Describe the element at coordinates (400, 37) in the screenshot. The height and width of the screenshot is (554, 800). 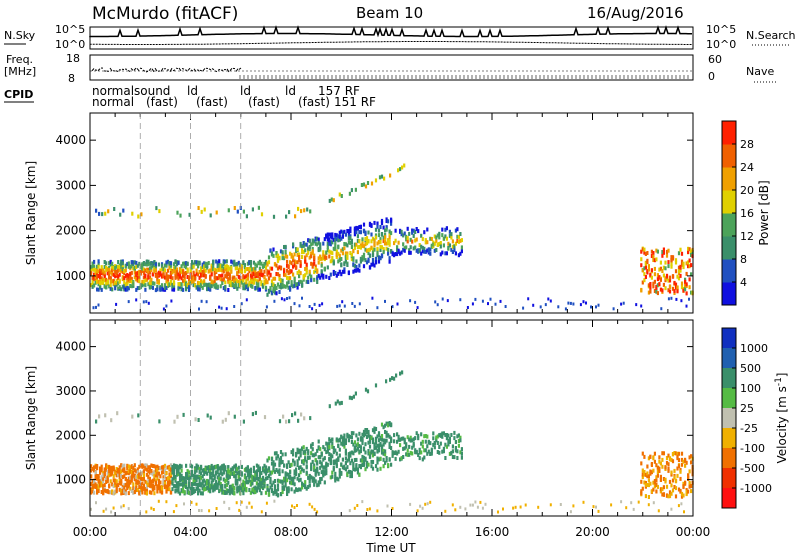
I see `noise-panel: N.Sky 10^5 10^0 10^5 10^0 N.Search` at that location.